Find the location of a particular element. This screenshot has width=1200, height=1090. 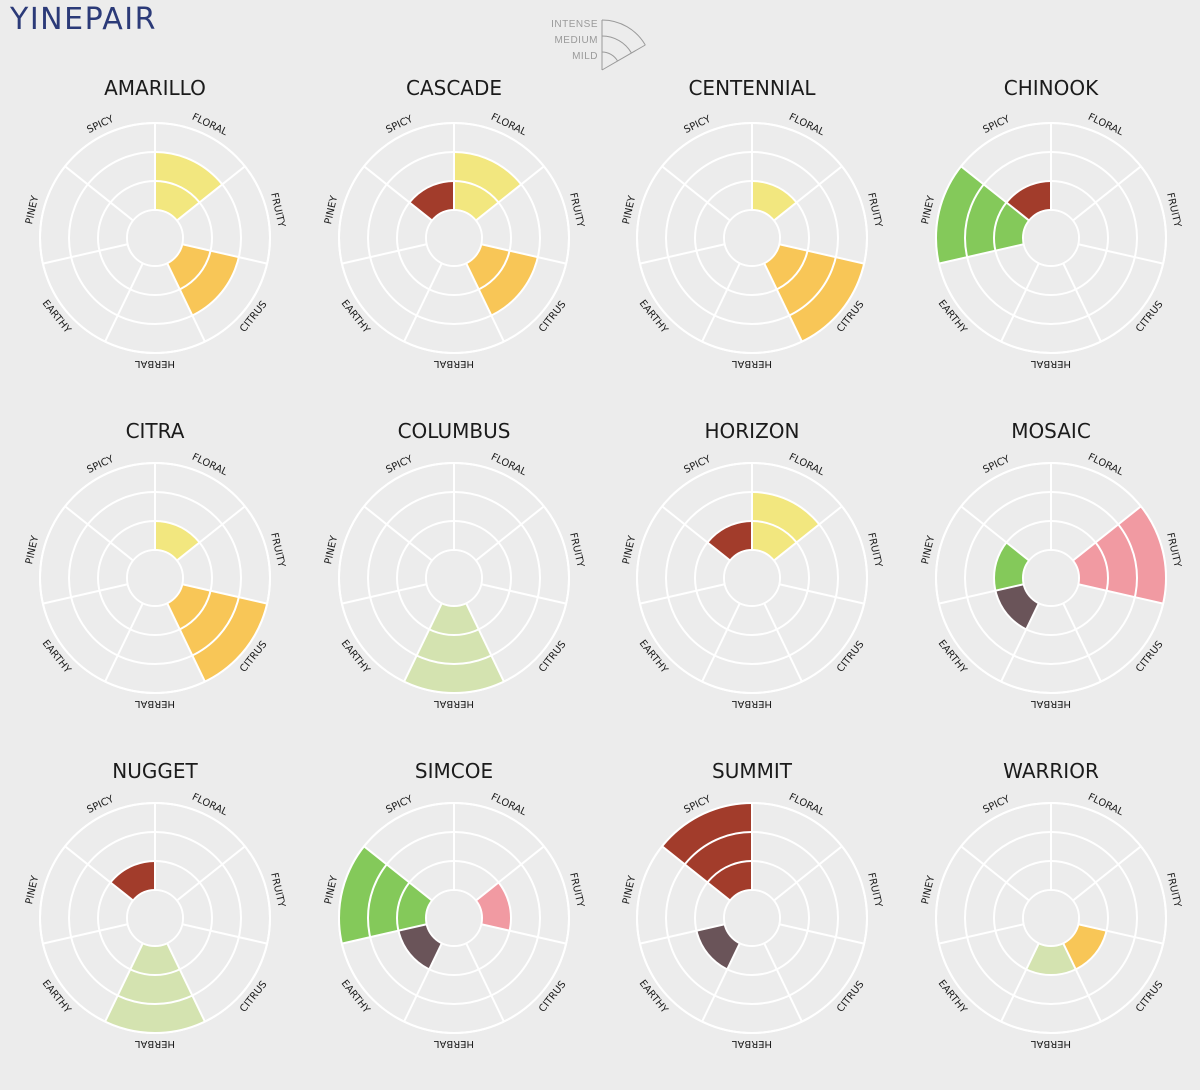

legend-level-label: INTENSE is located at coordinates (574, 24).